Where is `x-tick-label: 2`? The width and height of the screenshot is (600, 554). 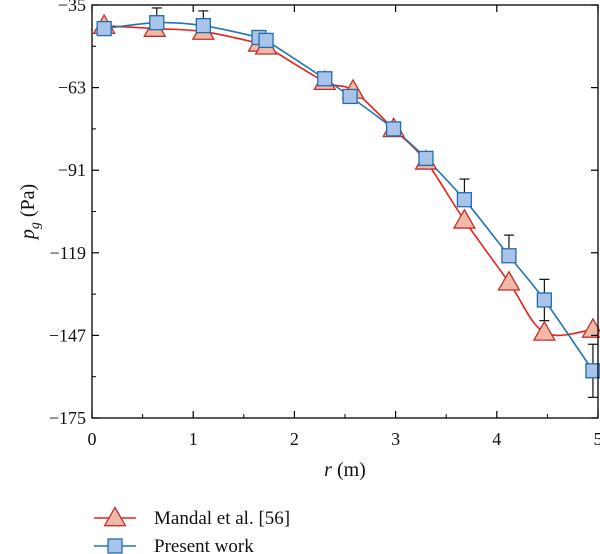
x-tick-label: 2 is located at coordinates (294, 439).